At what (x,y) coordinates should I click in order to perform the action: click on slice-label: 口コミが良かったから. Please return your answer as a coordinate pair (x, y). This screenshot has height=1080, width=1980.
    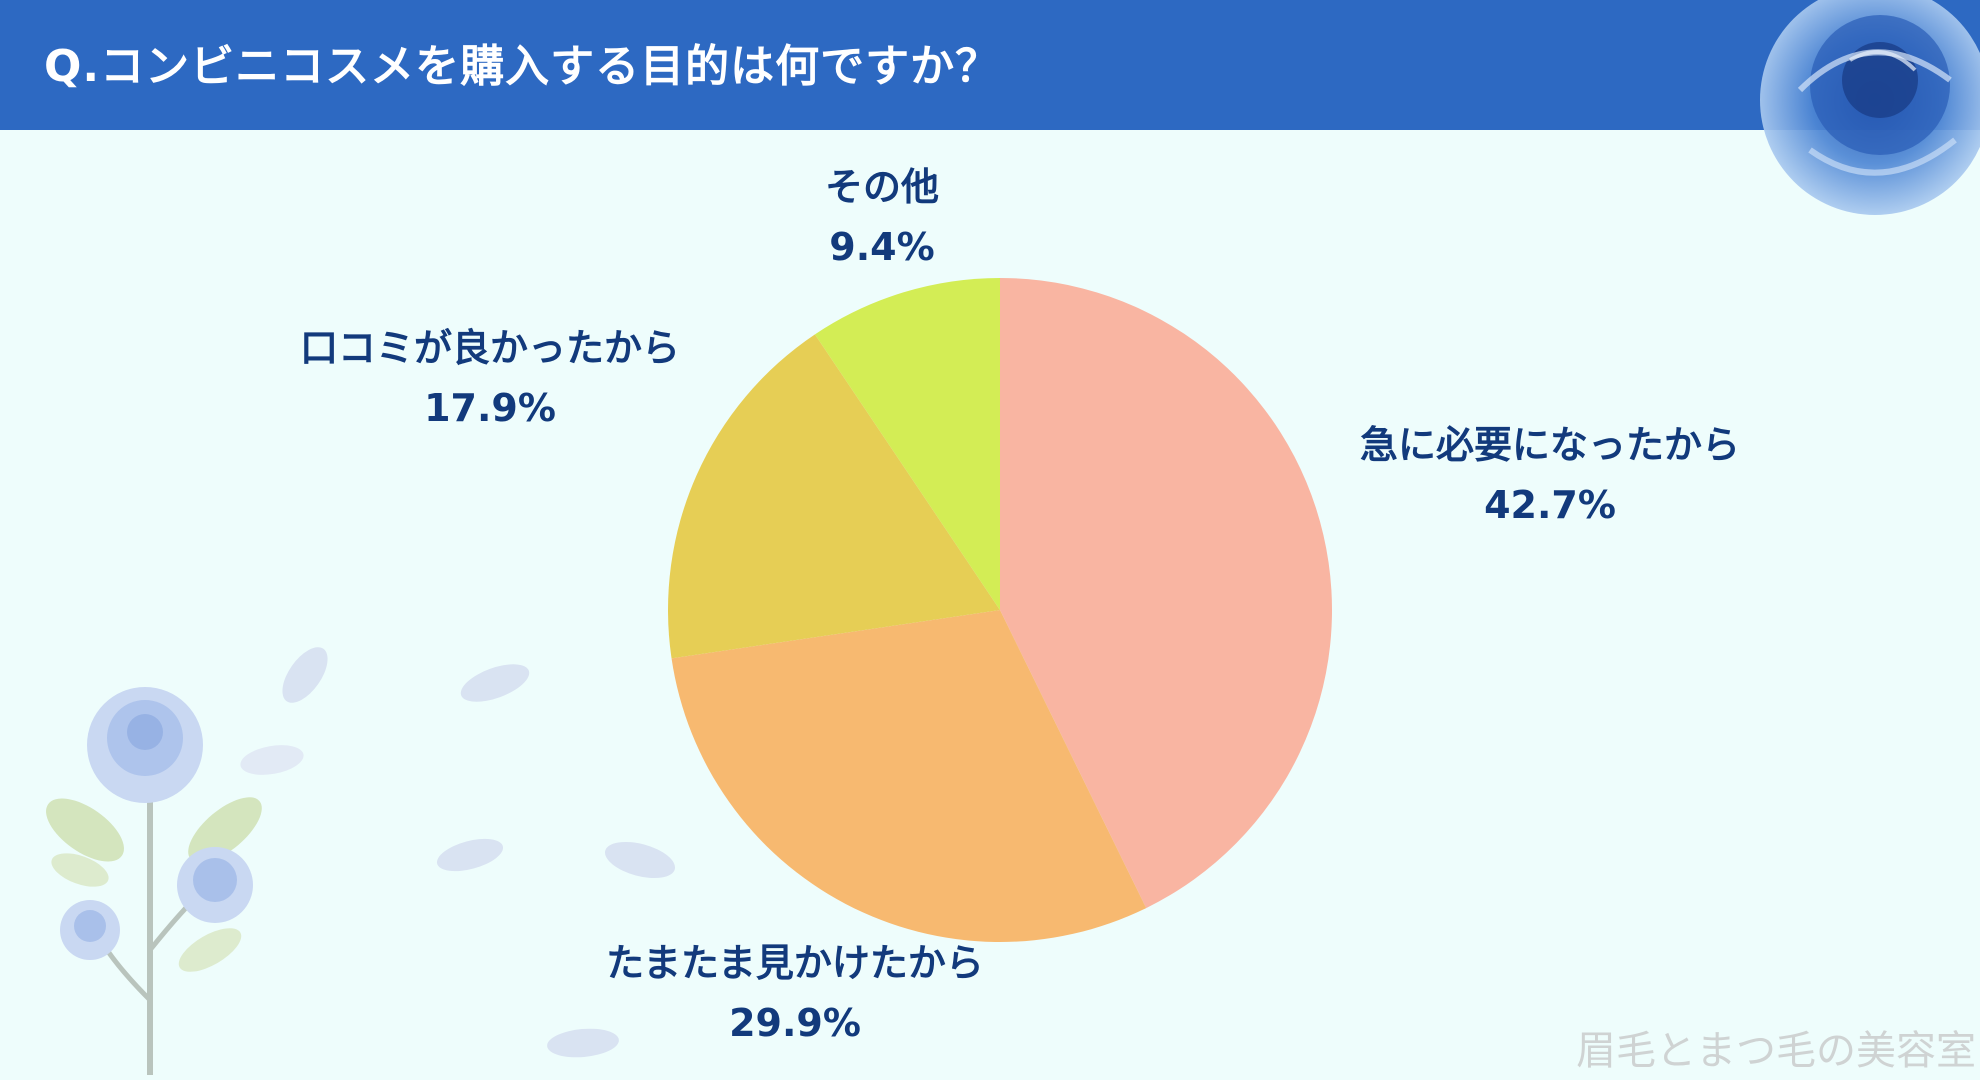
    Looking at the image, I should click on (490, 348).